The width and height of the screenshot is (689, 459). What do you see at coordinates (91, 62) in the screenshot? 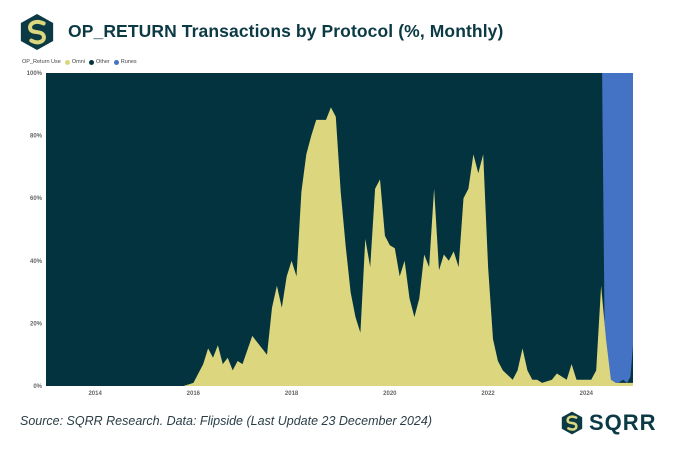
I see `legend-swatch-other` at bounding box center [91, 62].